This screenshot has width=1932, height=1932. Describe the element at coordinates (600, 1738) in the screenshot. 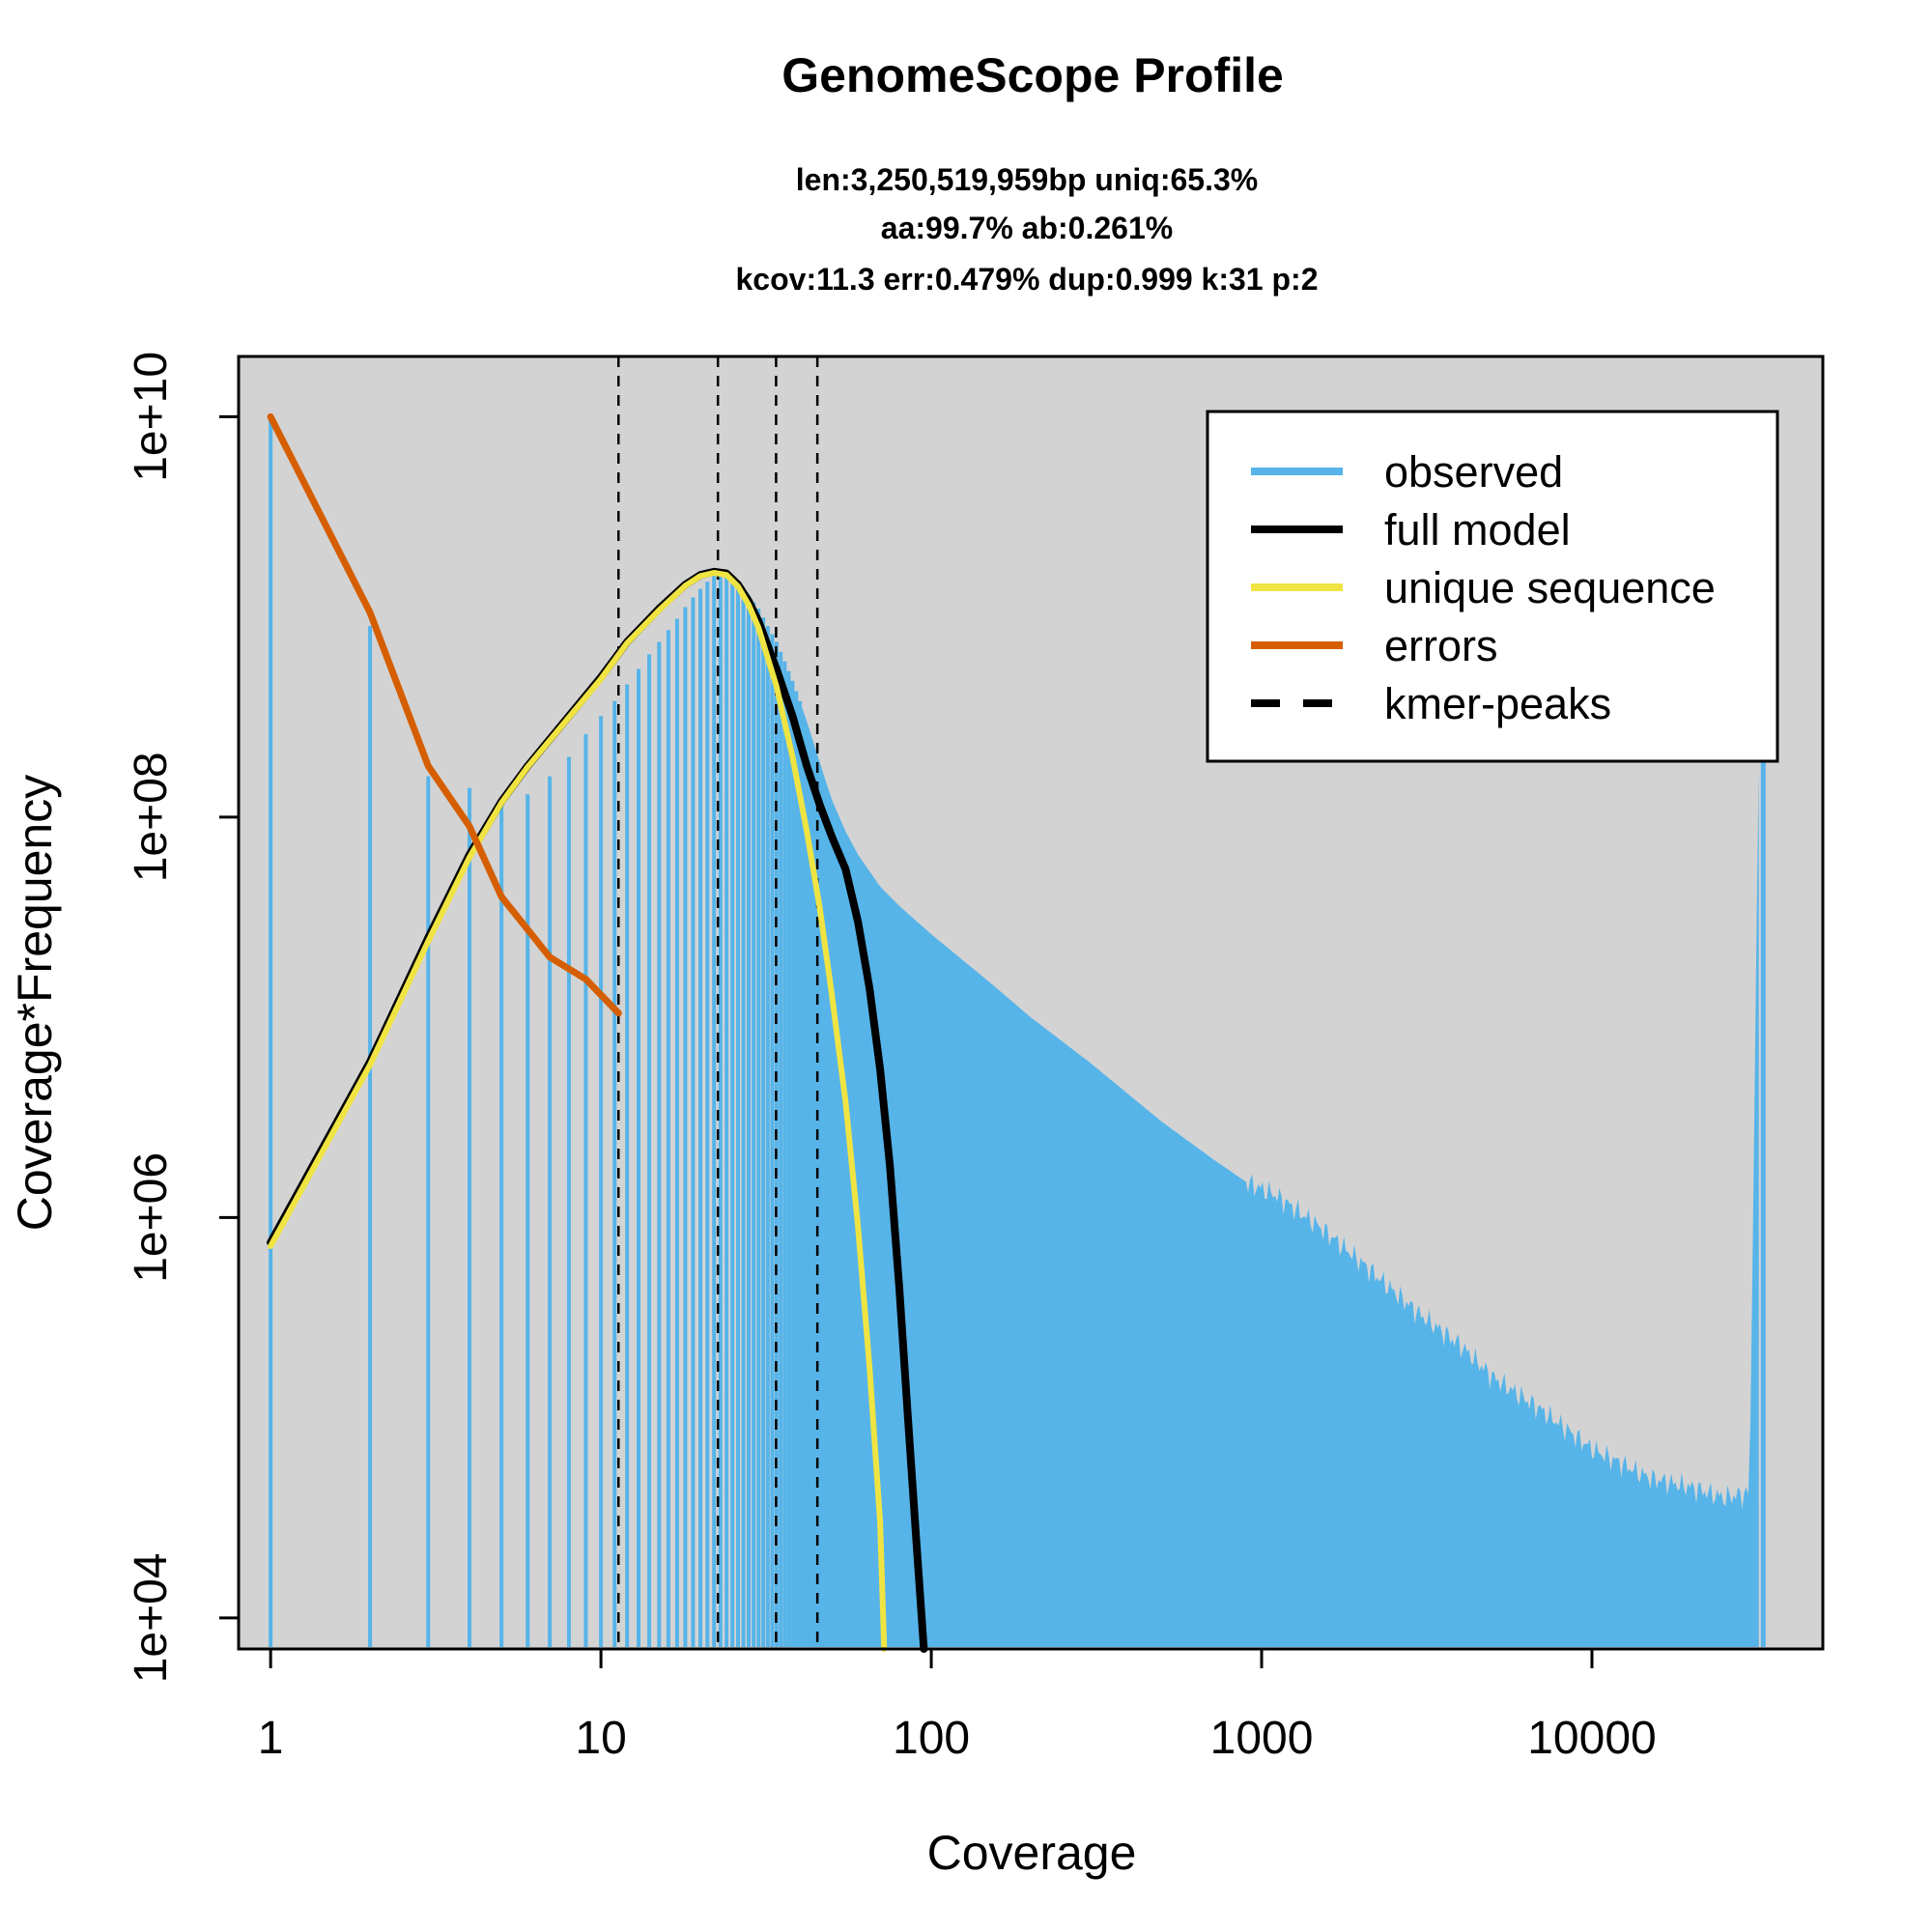

I see `x-tick-label: 10` at that location.